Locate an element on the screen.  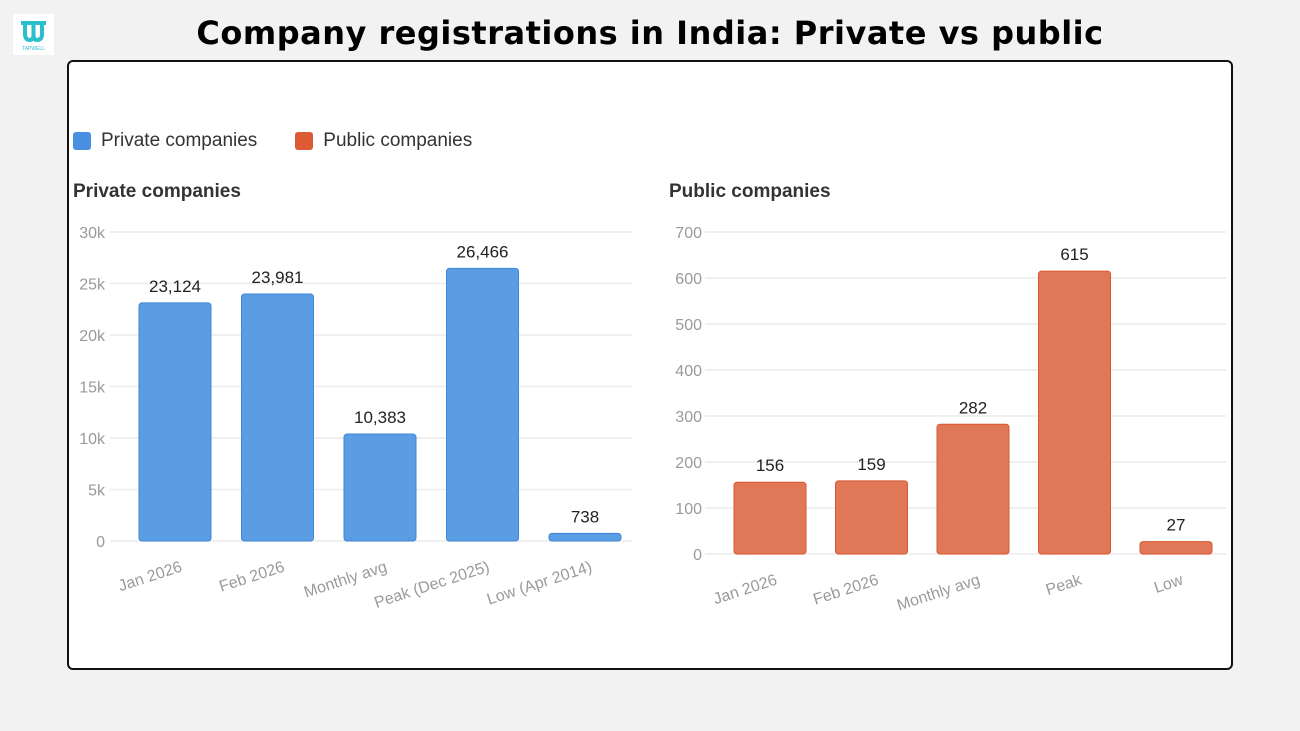
data-label: 23,124 is located at coordinates (175, 286).